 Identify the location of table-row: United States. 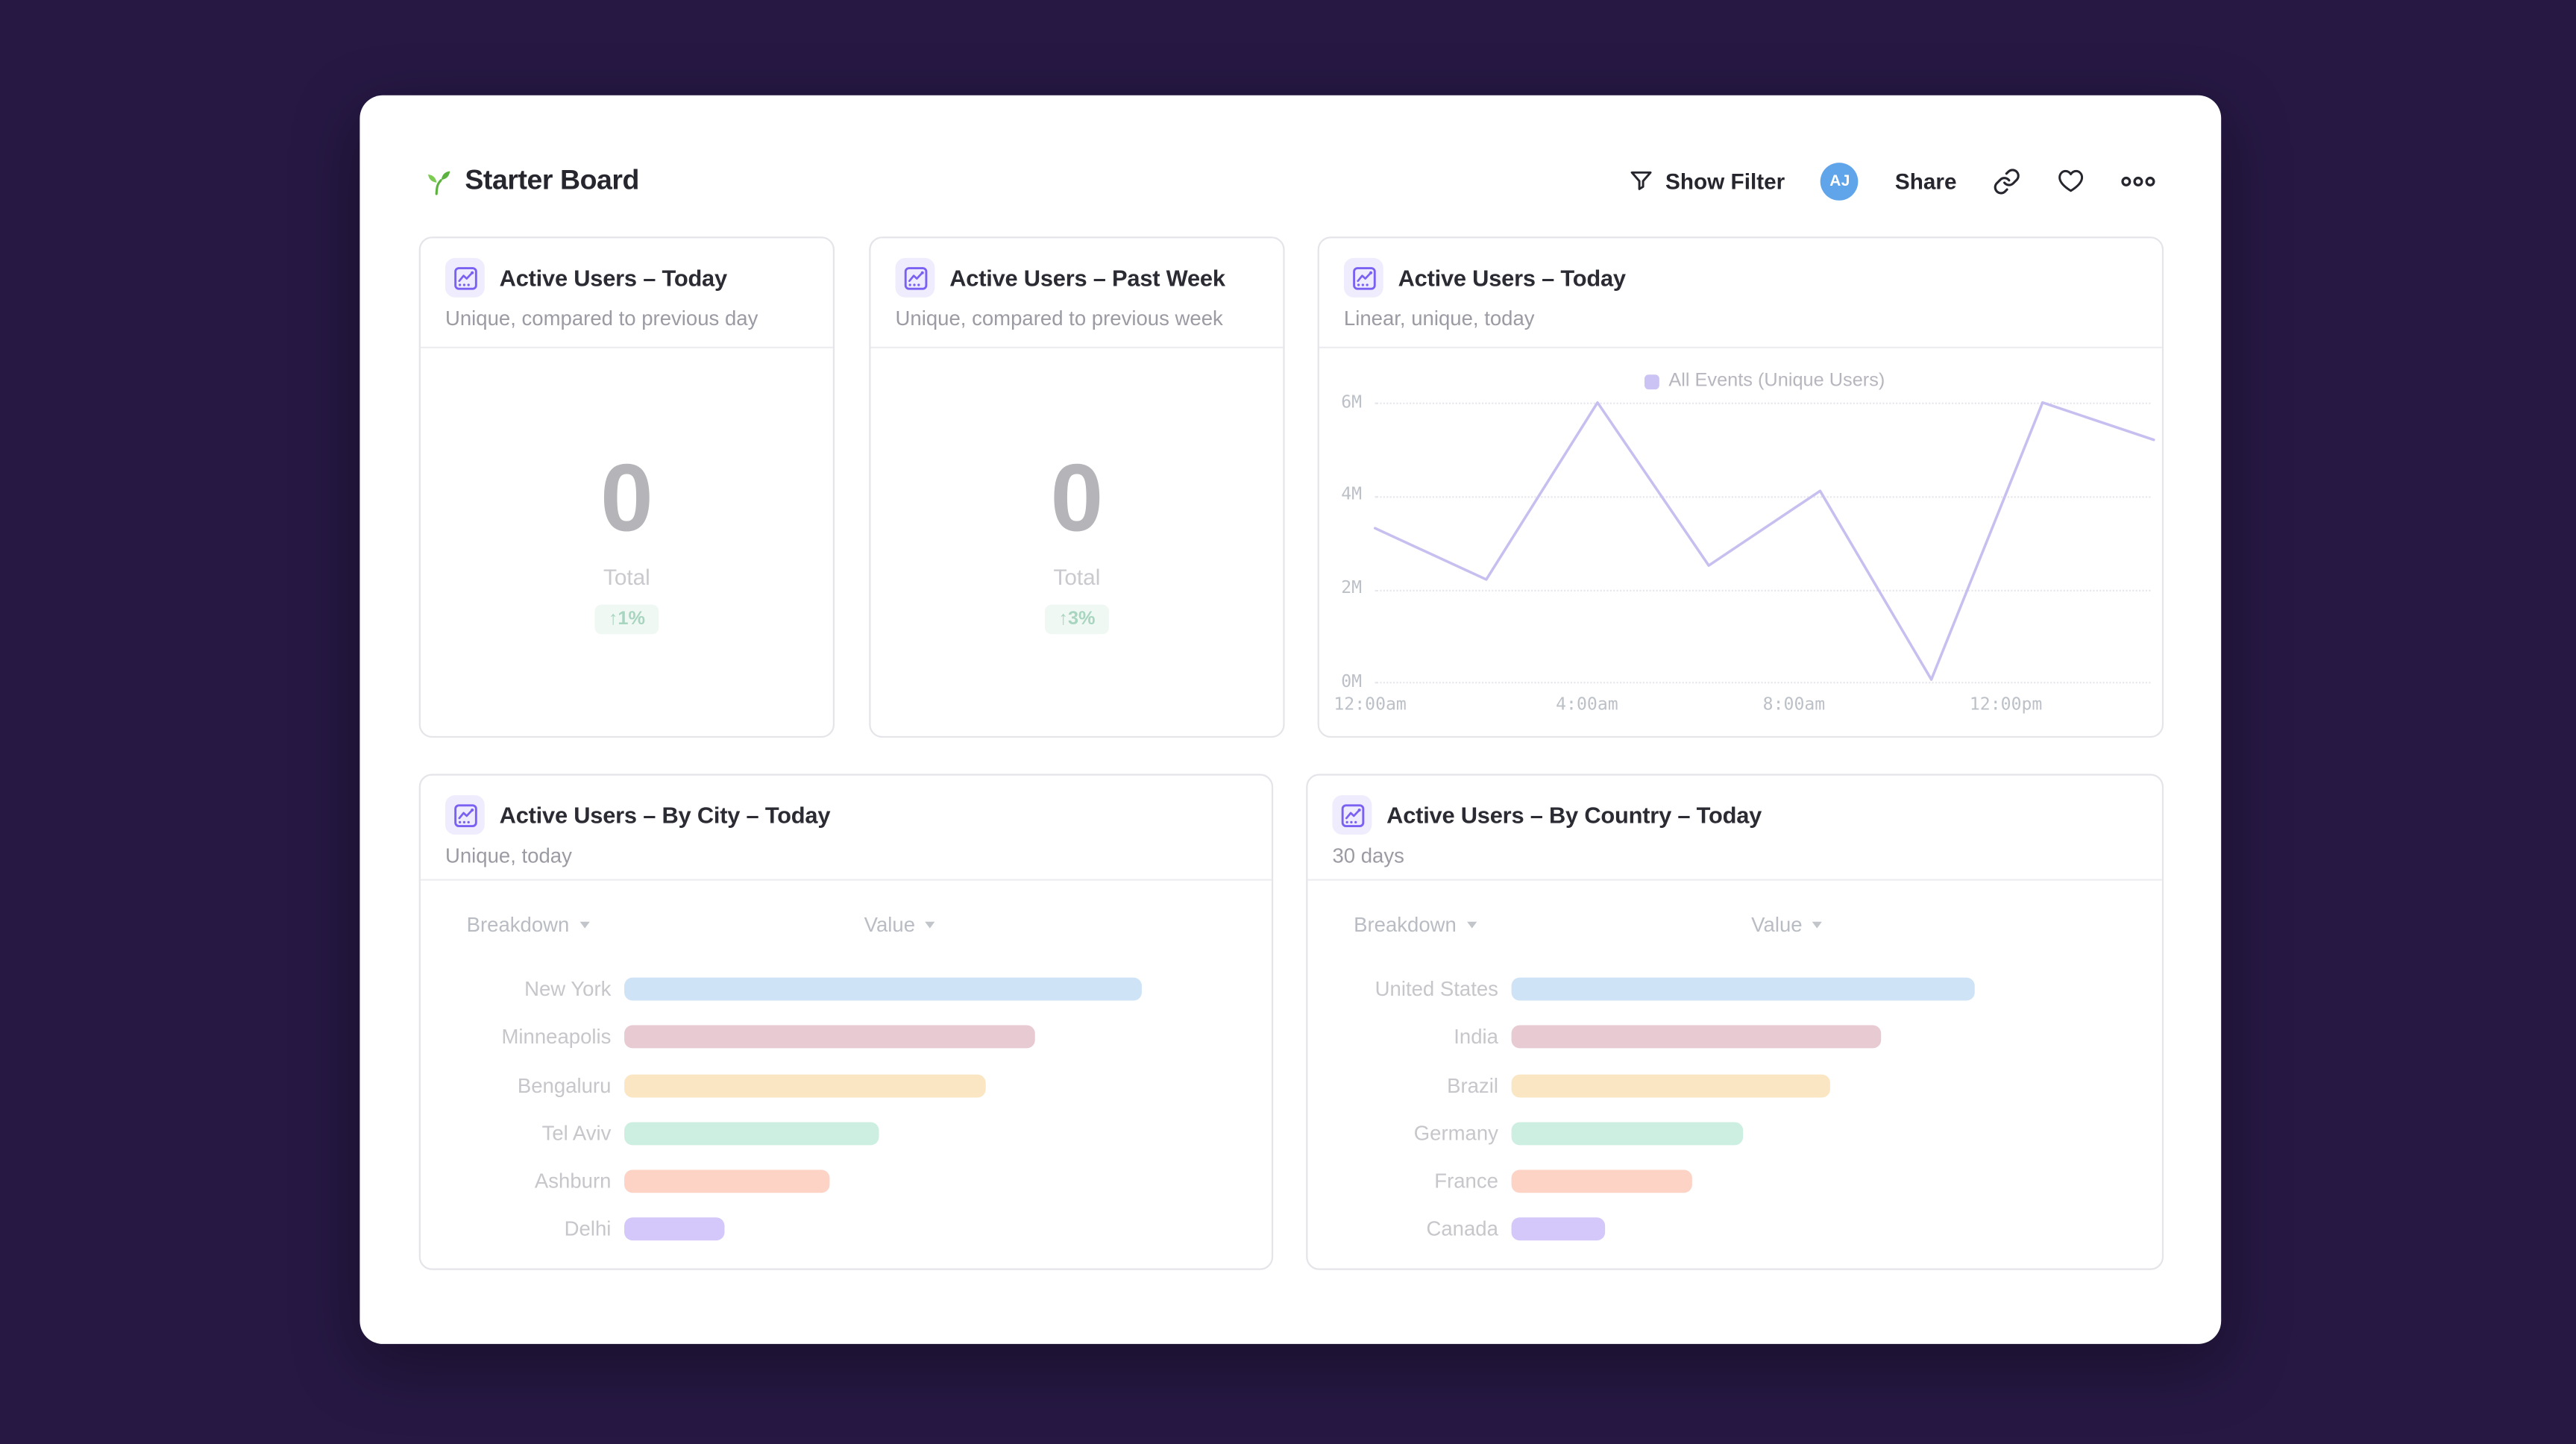
(1734, 990).